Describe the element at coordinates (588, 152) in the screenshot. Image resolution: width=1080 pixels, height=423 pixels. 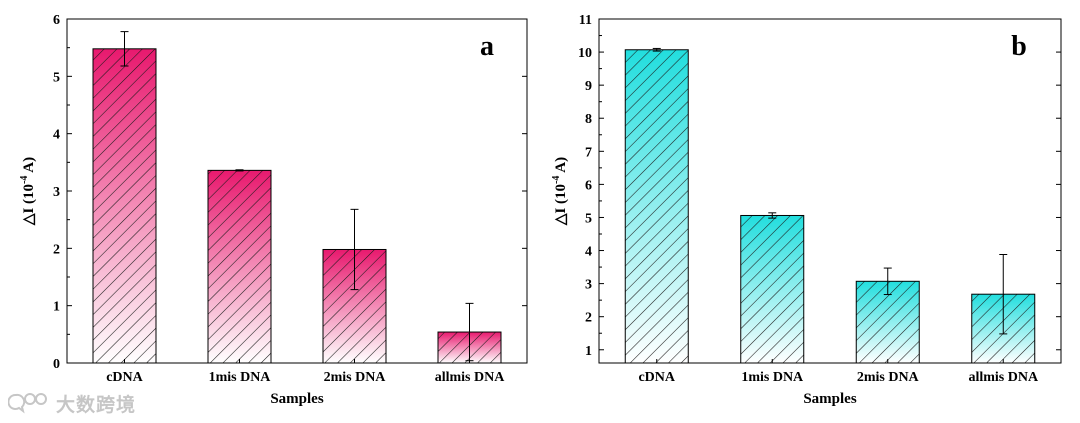
I see `y-tick-label: 7` at that location.